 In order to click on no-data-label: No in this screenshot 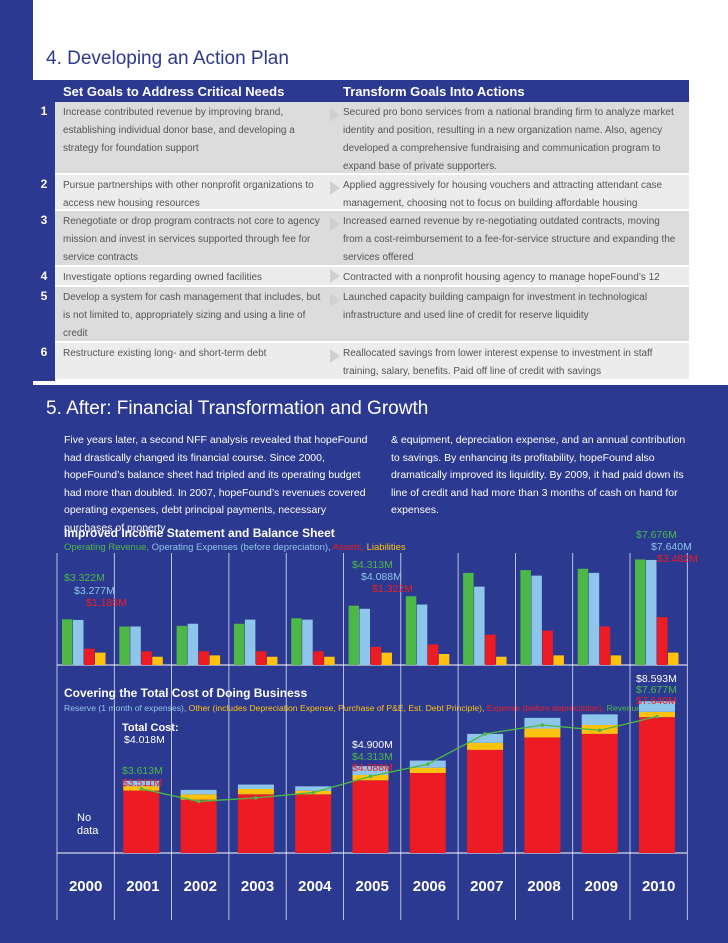, I will do `click(84, 818)`.